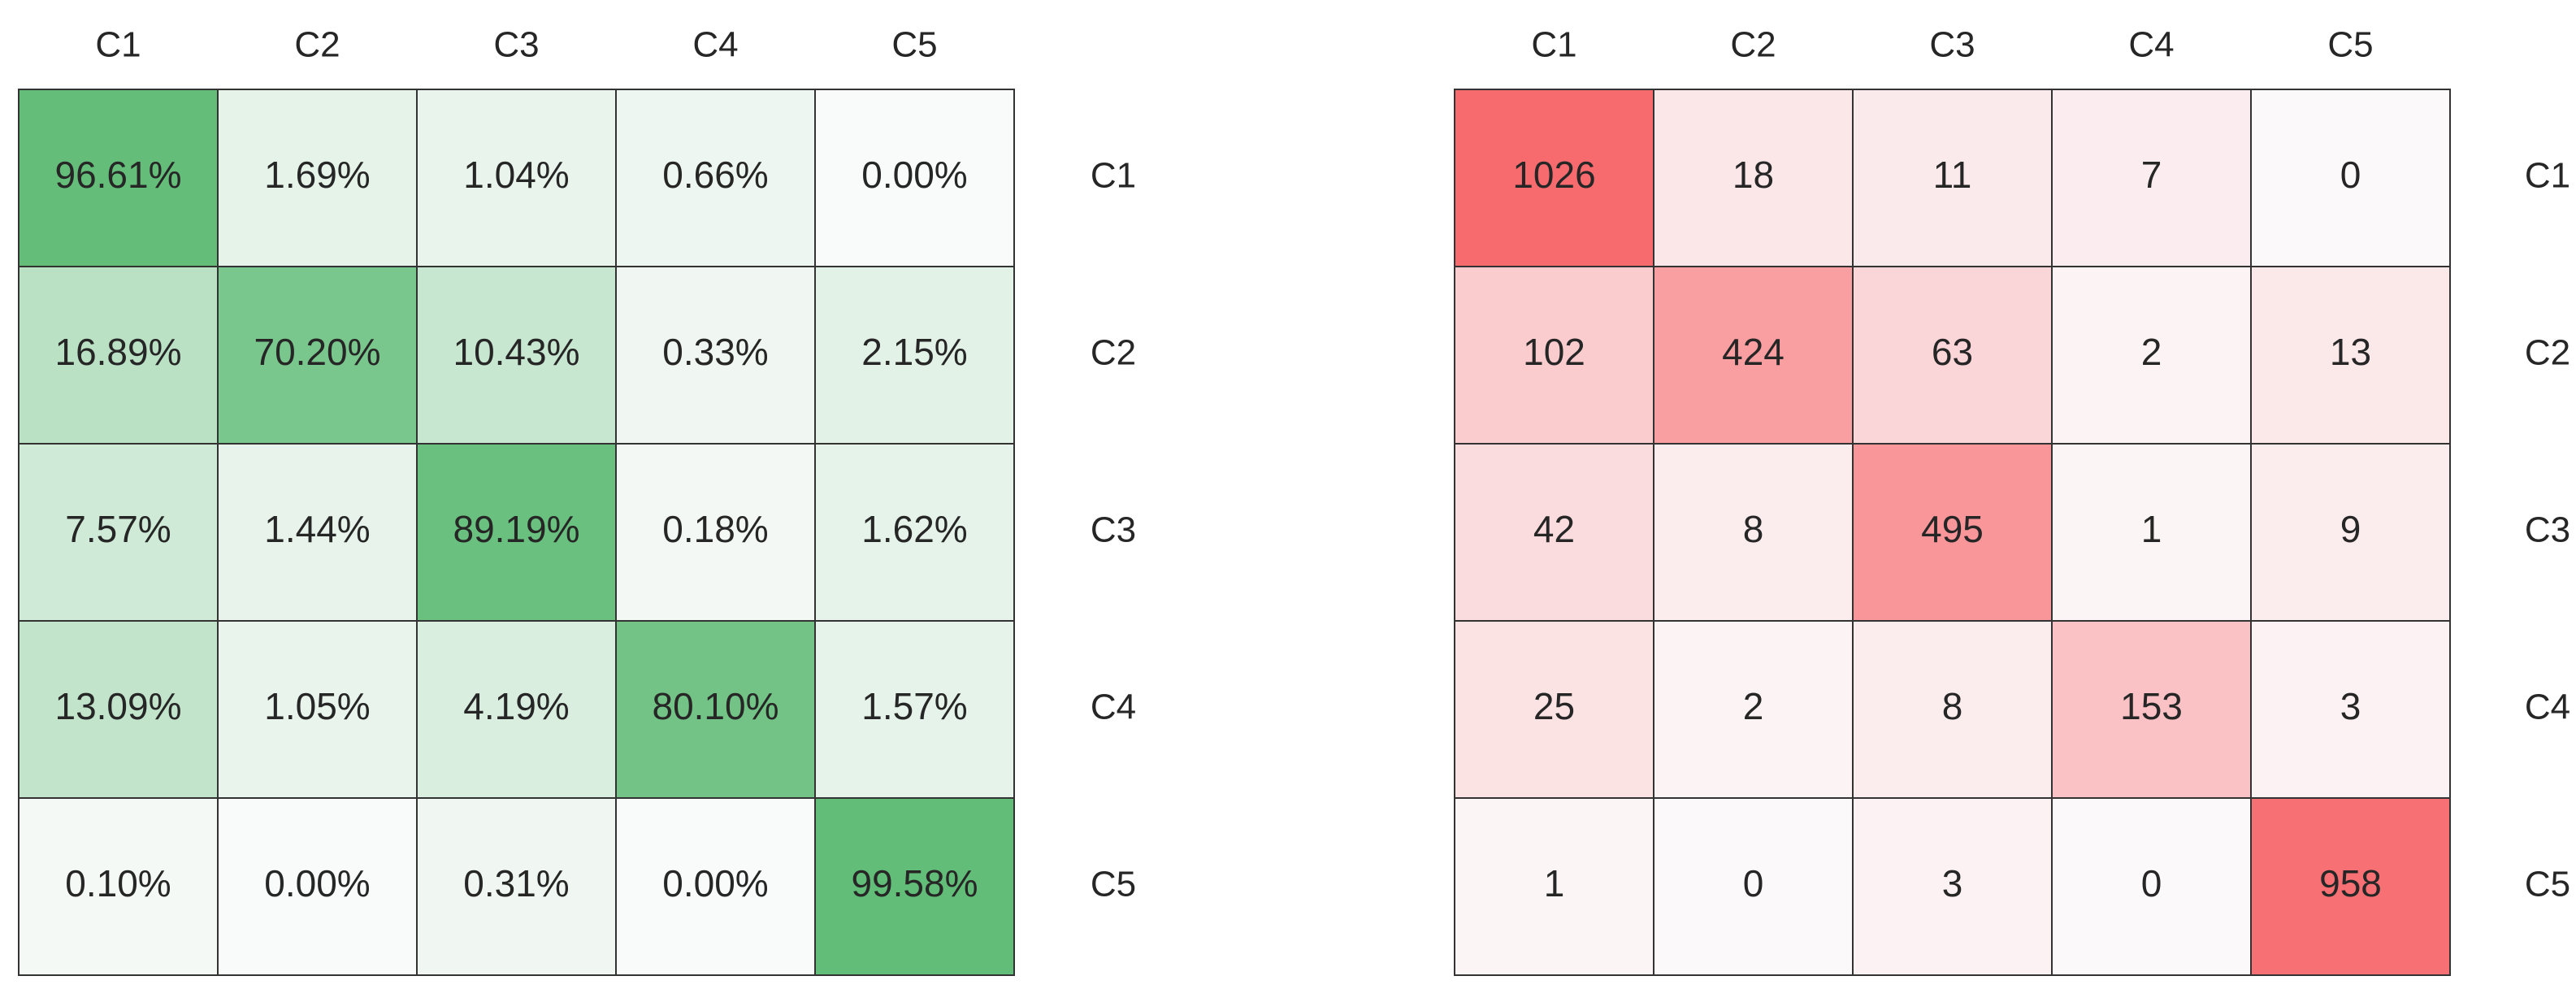 The image size is (2576, 989). I want to click on cell-value-label: 10.43%, so click(516, 352).